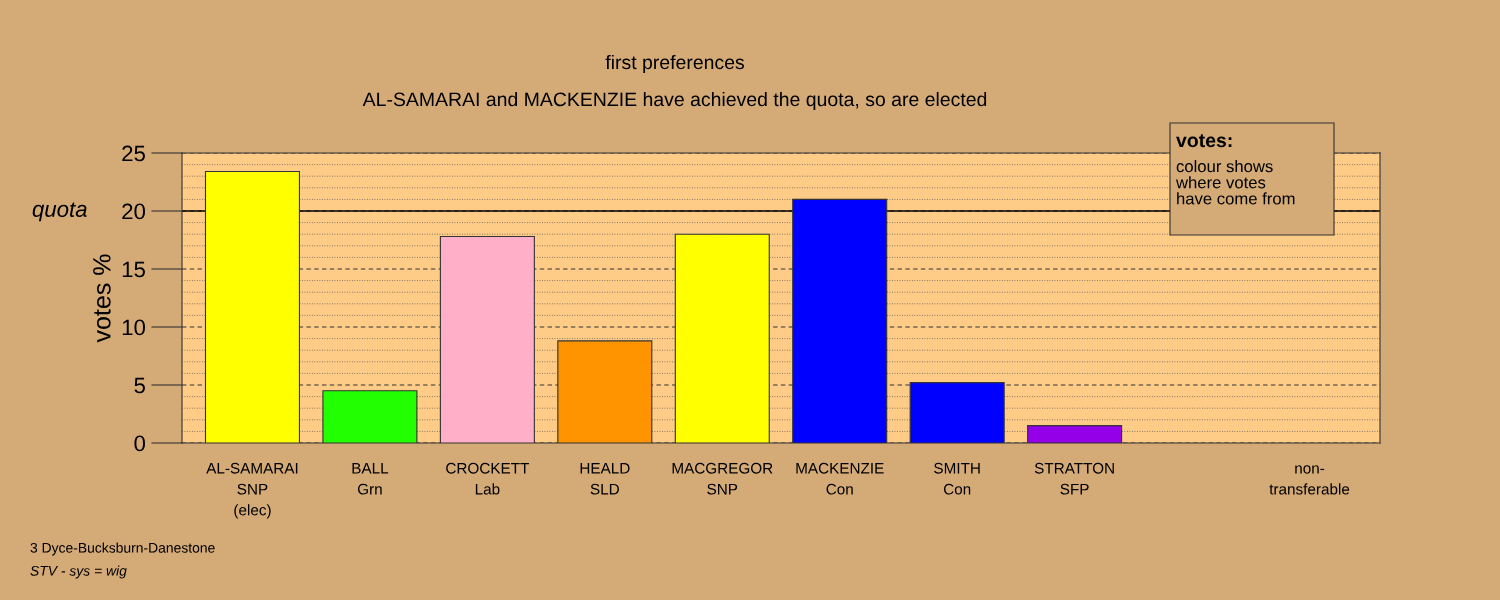 This screenshot has height=600, width=1500. What do you see at coordinates (139, 385) in the screenshot?
I see `y-tick-label: 5` at bounding box center [139, 385].